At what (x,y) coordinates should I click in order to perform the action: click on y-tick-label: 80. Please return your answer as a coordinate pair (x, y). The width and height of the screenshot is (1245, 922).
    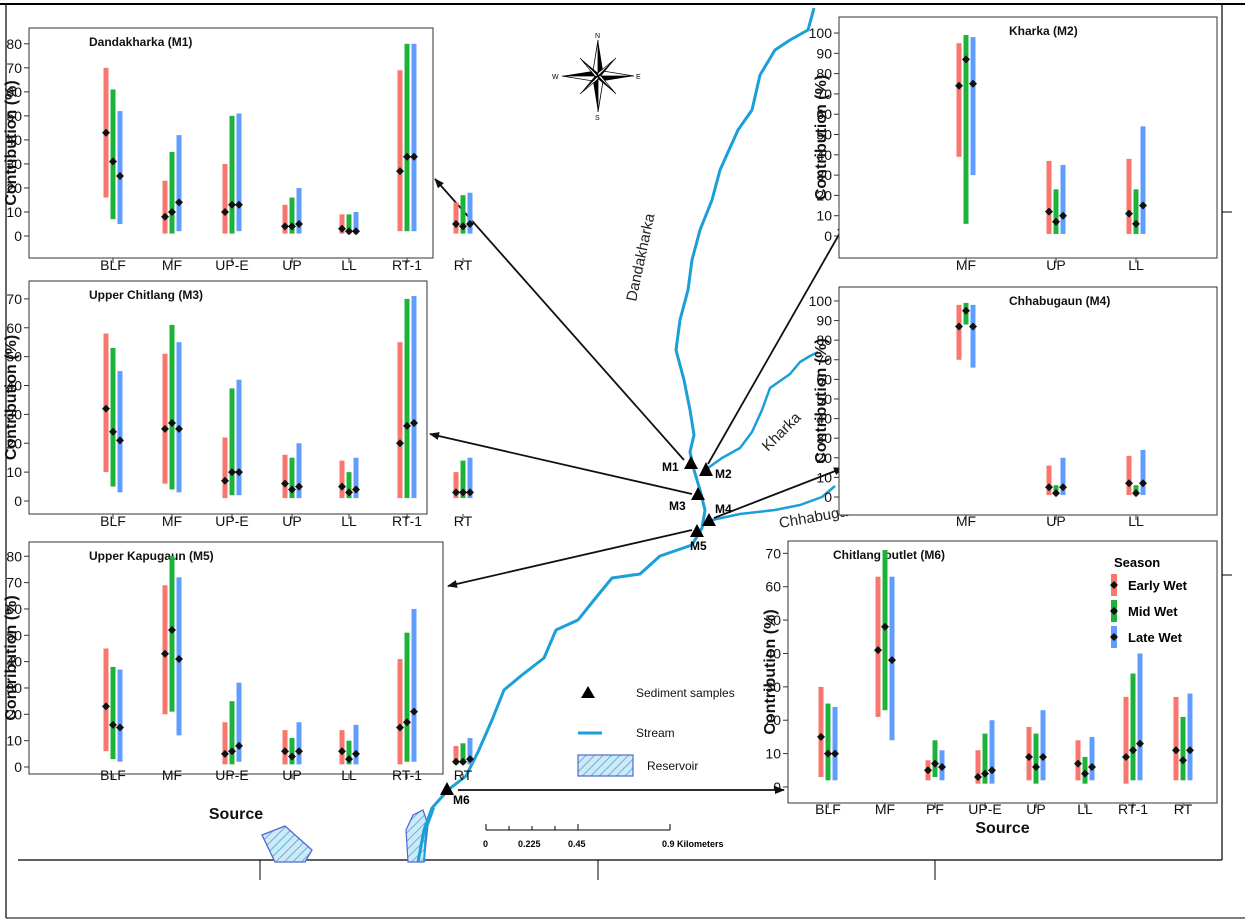
    Looking at the image, I should click on (14, 44).